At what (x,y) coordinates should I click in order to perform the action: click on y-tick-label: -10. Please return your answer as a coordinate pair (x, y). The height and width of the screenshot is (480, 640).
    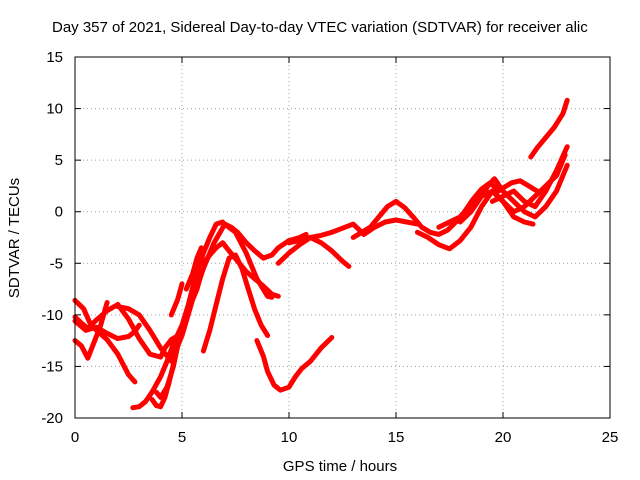
    Looking at the image, I should click on (52, 315).